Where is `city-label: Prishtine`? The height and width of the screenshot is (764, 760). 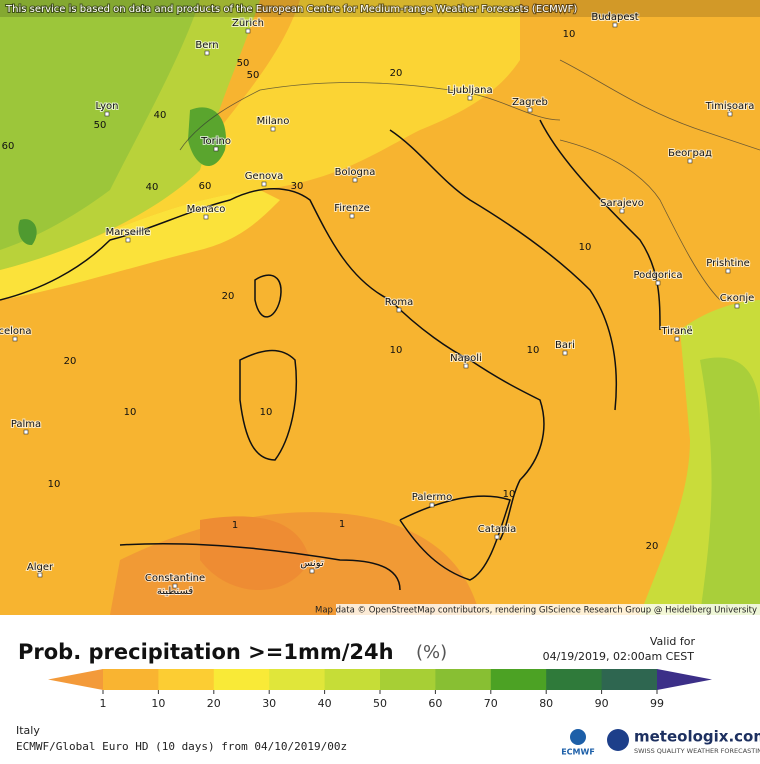
city-label: Prishtine is located at coordinates (727, 263).